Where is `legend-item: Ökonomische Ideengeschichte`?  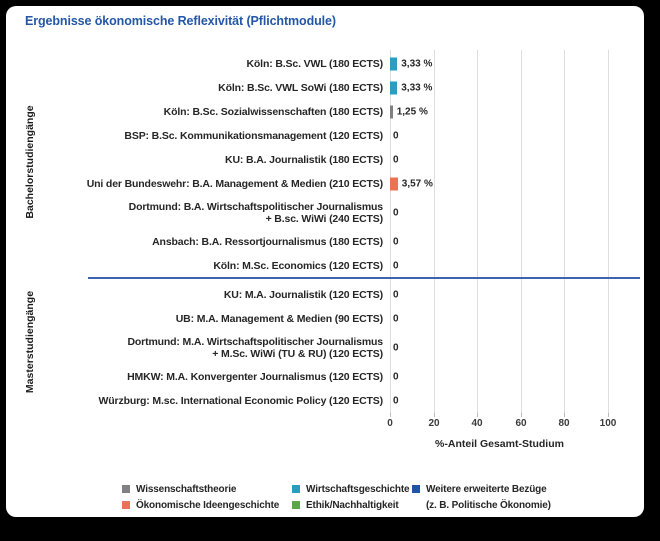 legend-item: Ökonomische Ideengeschichte is located at coordinates (207, 505).